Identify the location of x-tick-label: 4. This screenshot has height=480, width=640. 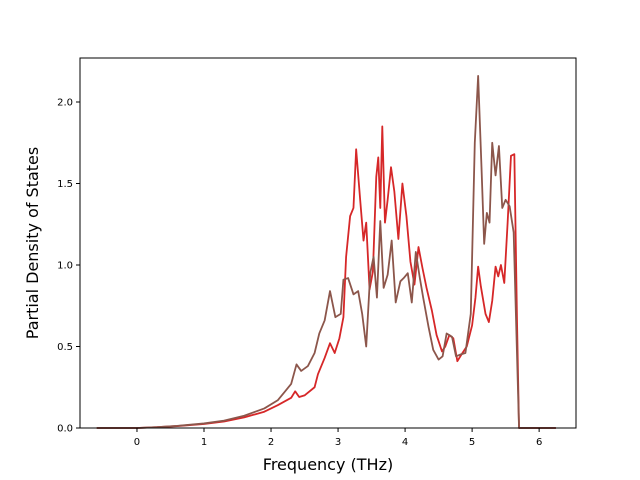
(405, 442).